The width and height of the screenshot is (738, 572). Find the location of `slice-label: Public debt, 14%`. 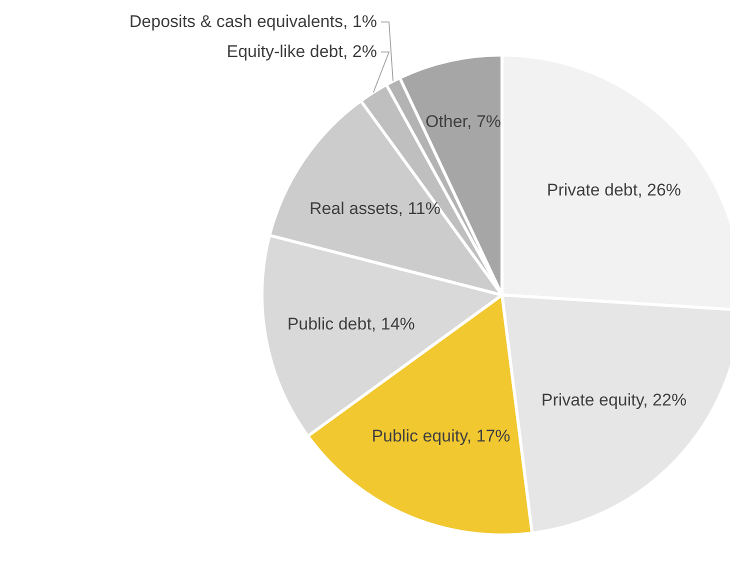

slice-label: Public debt, 14% is located at coordinates (351, 324).